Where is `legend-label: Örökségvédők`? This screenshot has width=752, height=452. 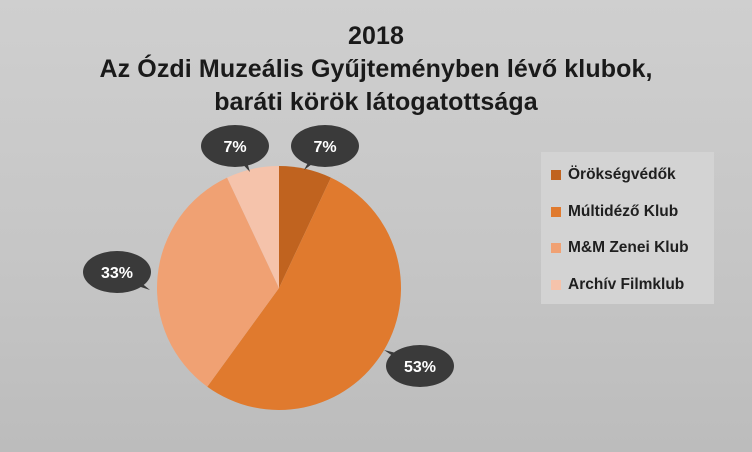 legend-label: Örökségvédők is located at coordinates (622, 174).